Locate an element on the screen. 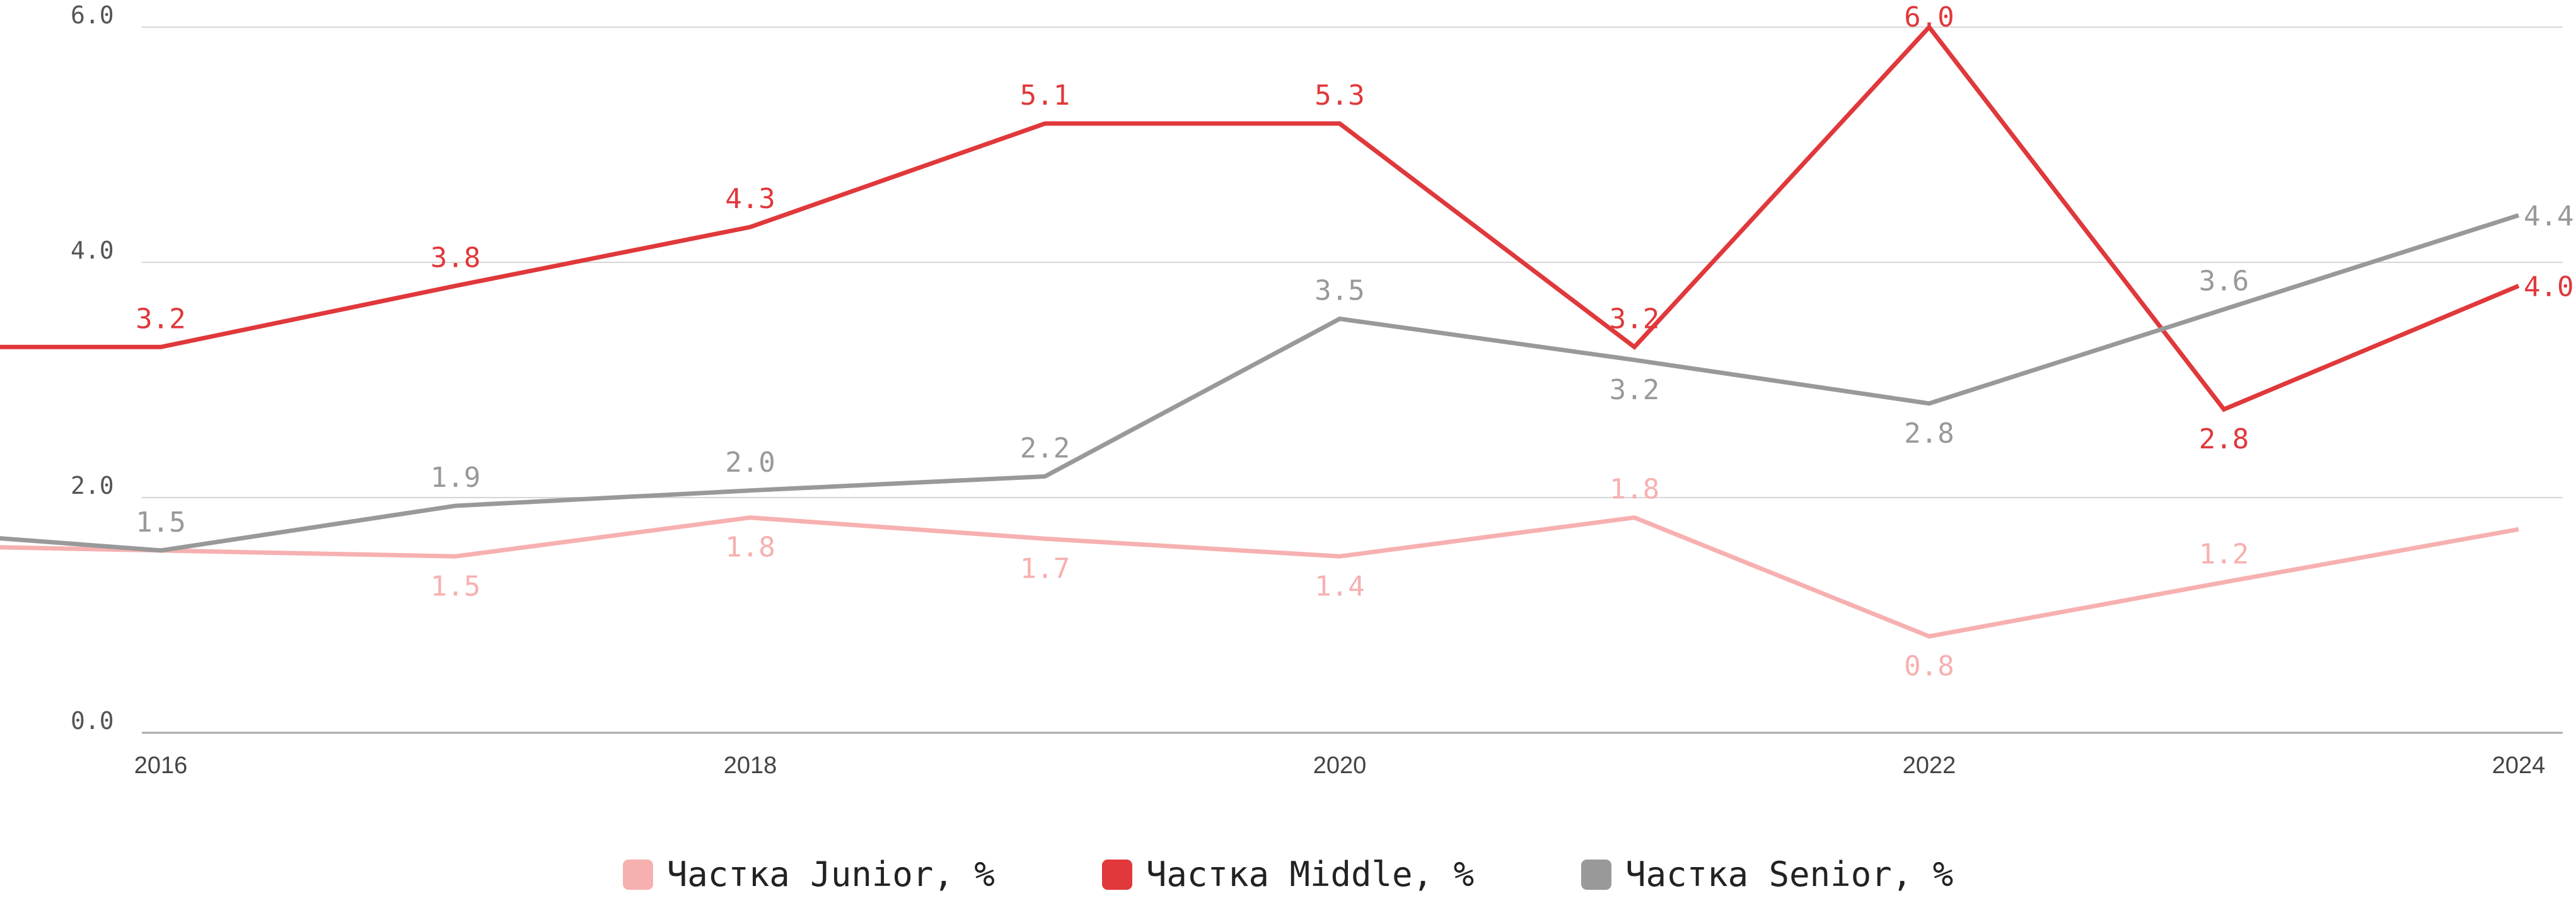  legend-label: Частка Senior, % is located at coordinates (1789, 874).